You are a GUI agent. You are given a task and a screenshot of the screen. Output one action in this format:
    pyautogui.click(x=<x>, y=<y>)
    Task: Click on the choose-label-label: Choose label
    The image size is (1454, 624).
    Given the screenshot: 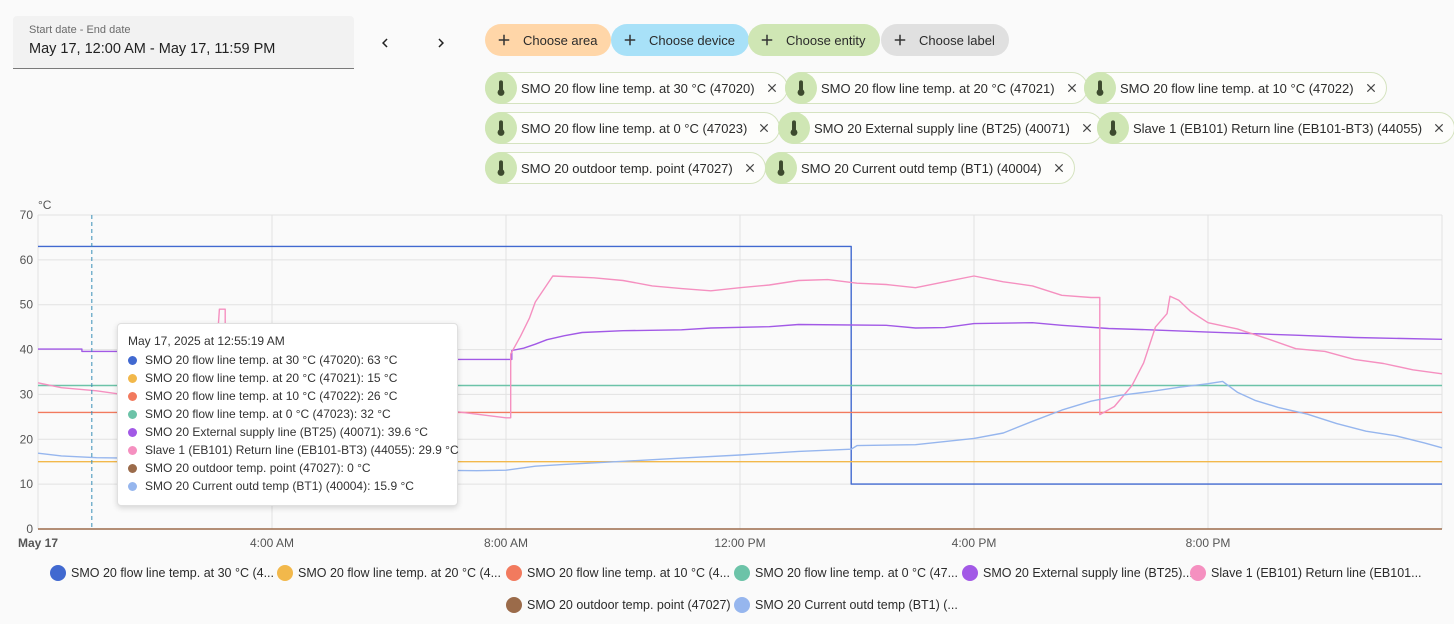 What is the action you would take?
    pyautogui.click(x=957, y=40)
    